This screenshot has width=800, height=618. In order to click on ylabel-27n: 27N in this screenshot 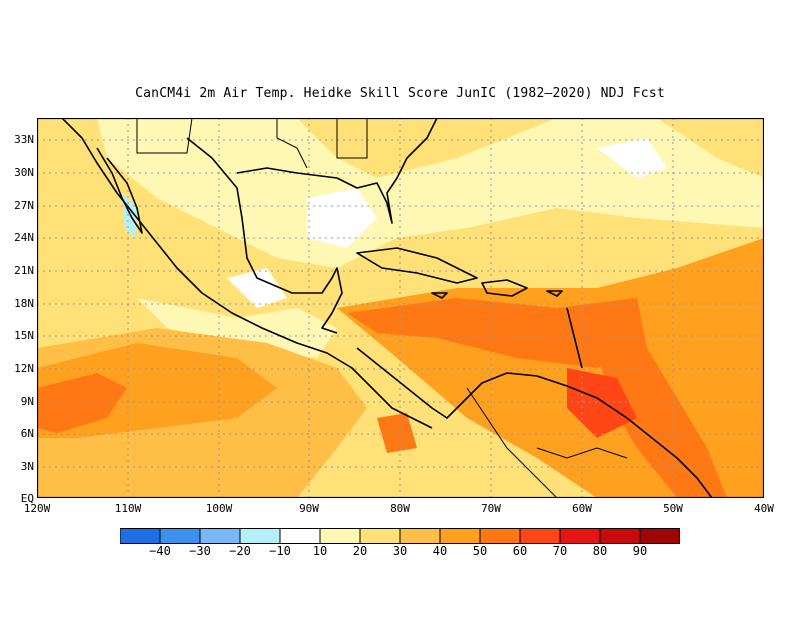, I will do `click(24, 205)`.